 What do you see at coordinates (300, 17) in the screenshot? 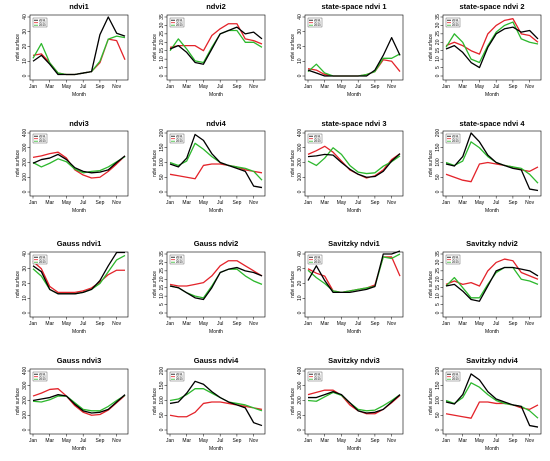
I see `y-tick-label: 40` at bounding box center [300, 17].